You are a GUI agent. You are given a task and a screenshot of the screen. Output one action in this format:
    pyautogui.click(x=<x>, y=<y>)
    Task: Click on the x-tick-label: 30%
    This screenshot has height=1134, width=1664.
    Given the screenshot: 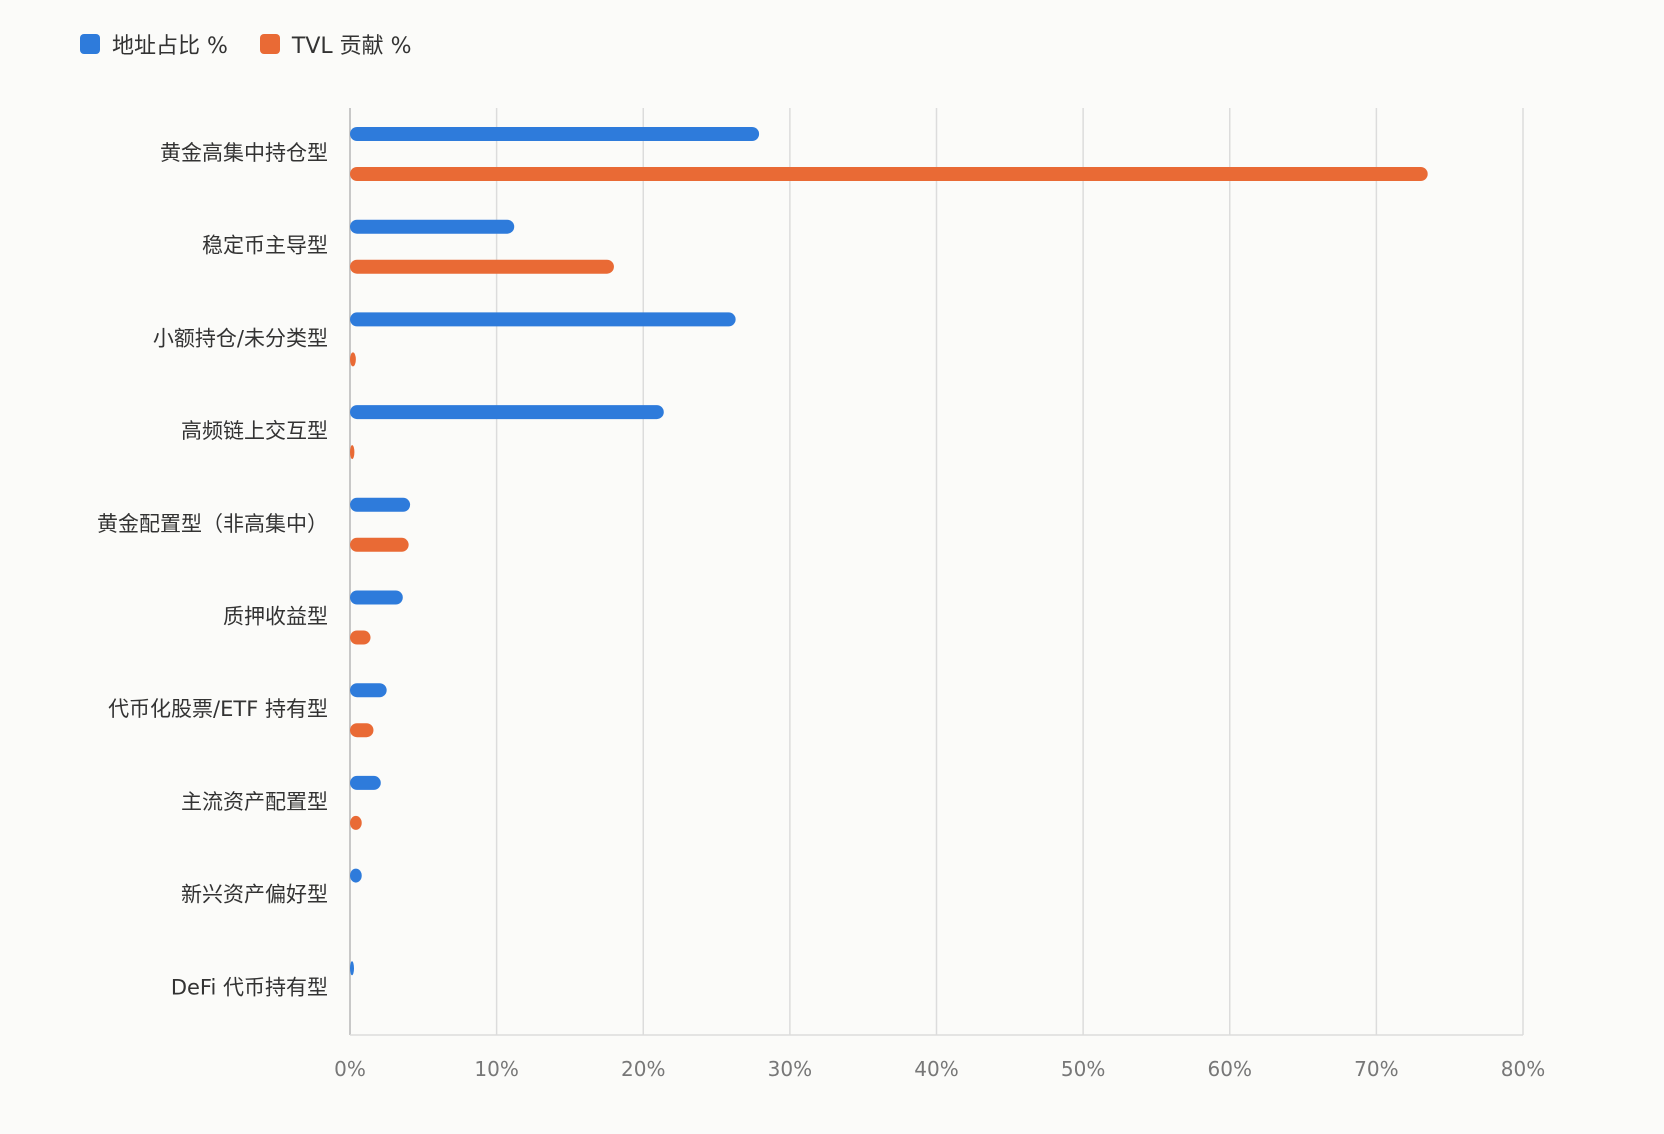 What is the action you would take?
    pyautogui.click(x=790, y=1069)
    